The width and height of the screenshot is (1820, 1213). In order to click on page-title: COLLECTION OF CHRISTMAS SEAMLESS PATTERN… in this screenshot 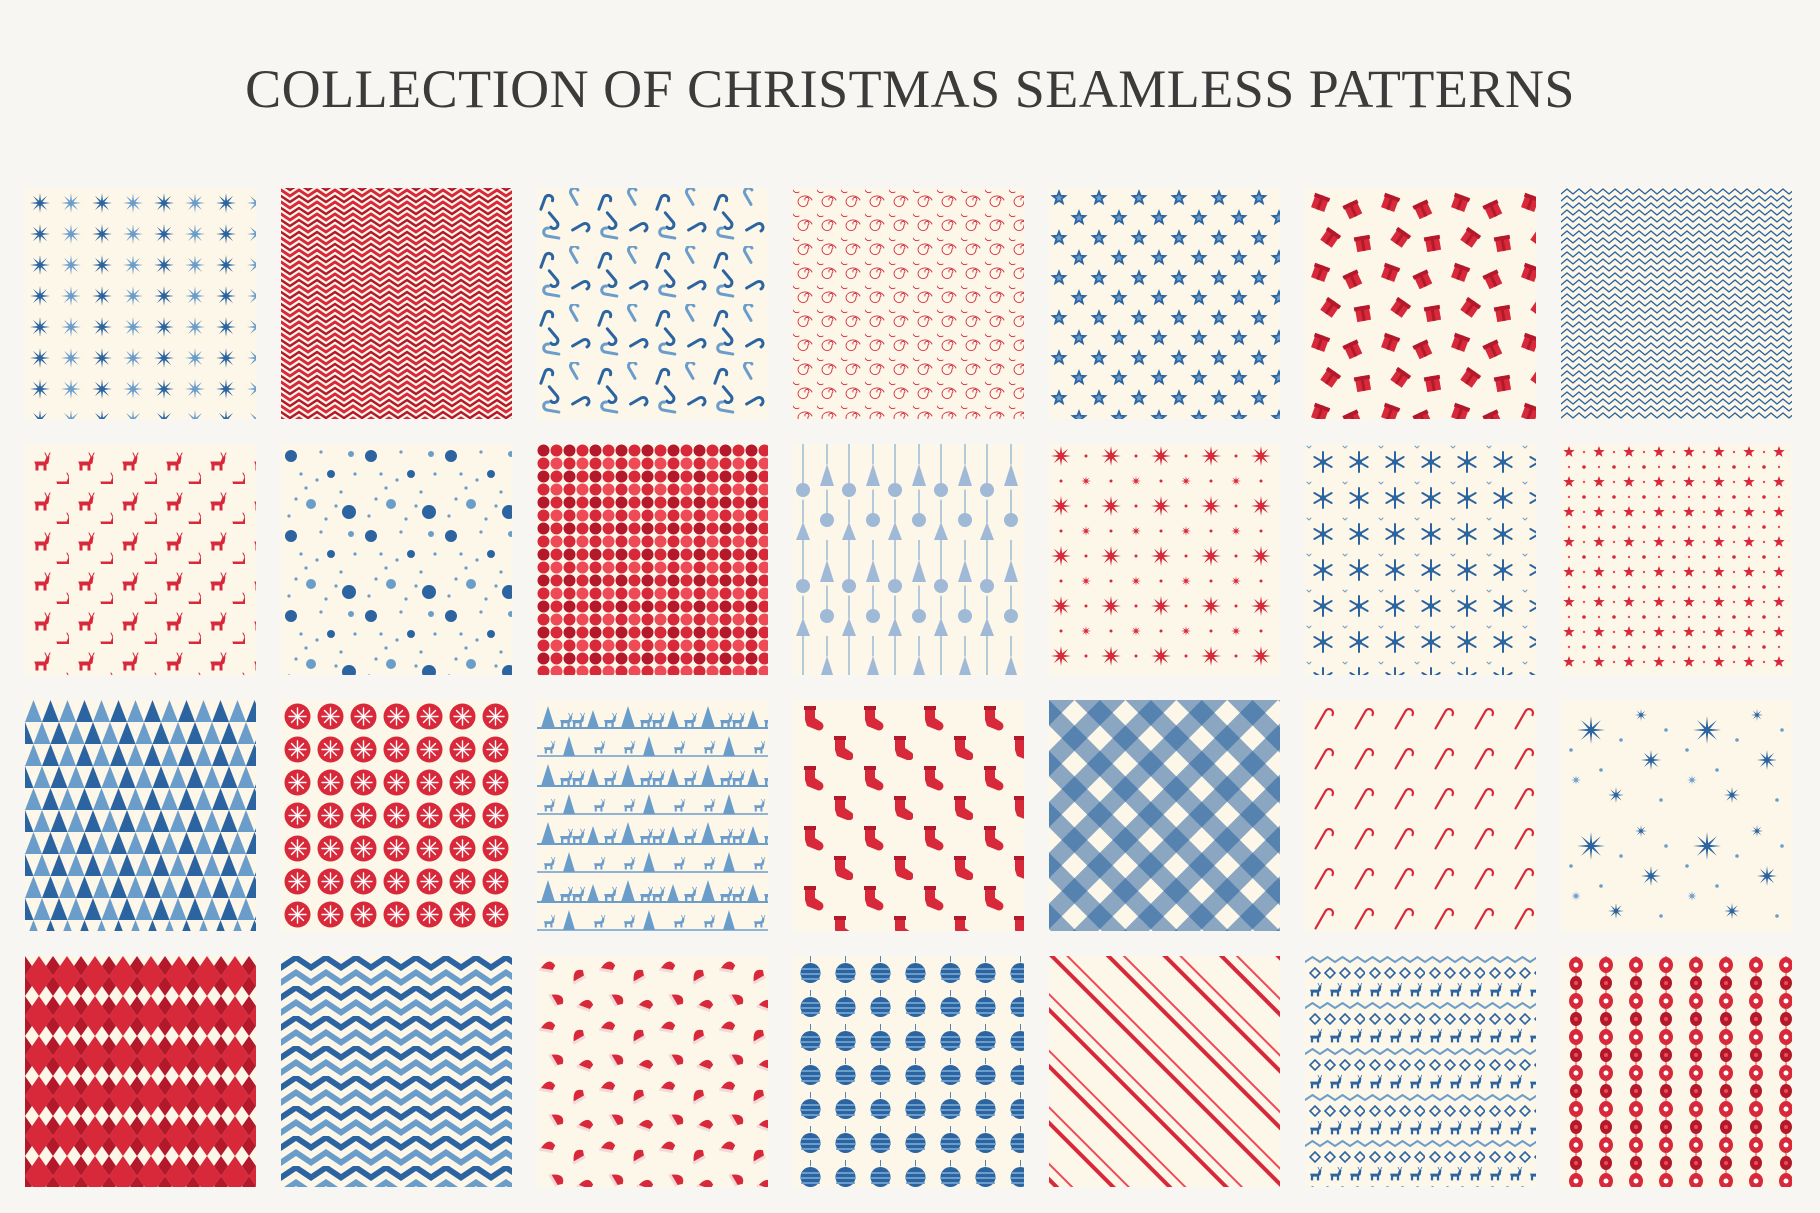, I will do `click(910, 89)`.